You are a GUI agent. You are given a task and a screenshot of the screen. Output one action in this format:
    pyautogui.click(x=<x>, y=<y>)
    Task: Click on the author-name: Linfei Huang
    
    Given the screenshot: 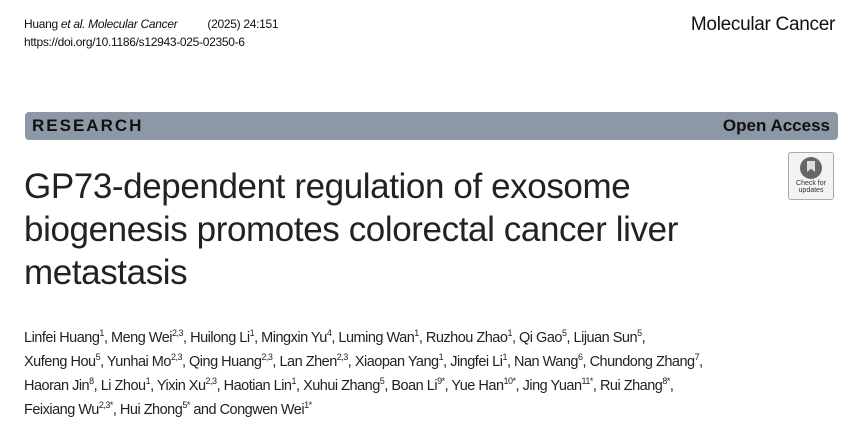 What is the action you would take?
    pyautogui.click(x=62, y=338)
    